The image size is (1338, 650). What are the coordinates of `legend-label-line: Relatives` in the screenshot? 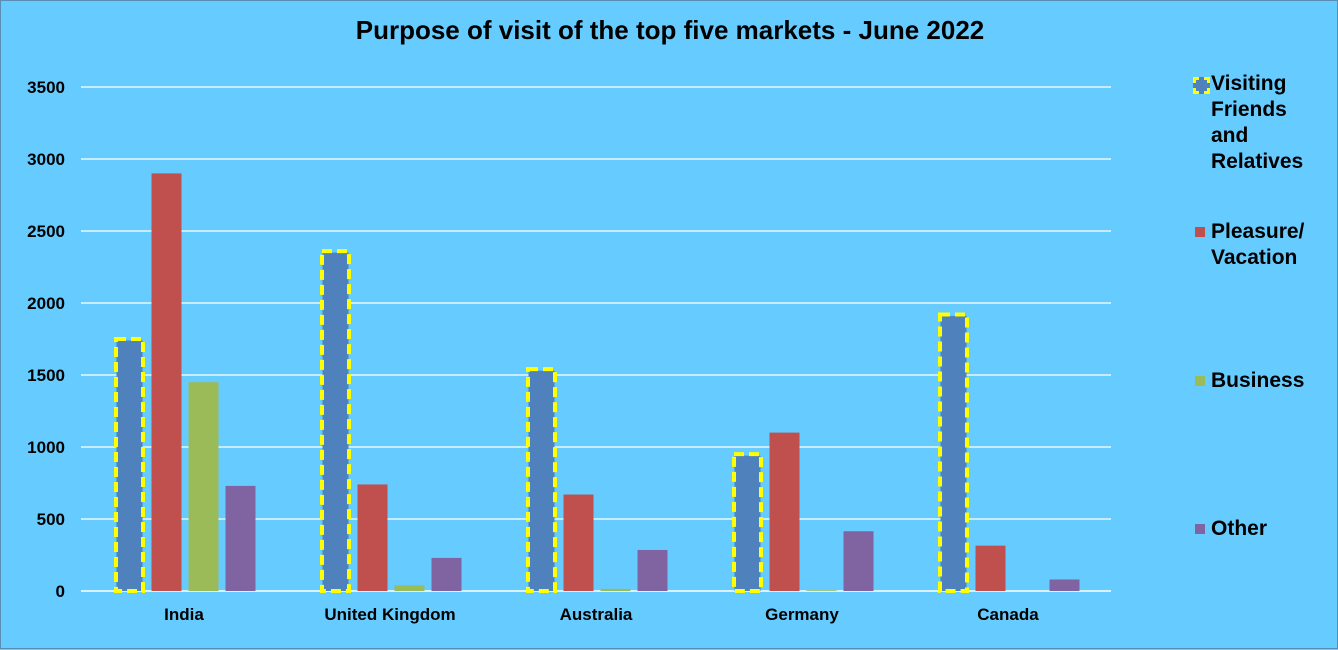 It's located at (1257, 161).